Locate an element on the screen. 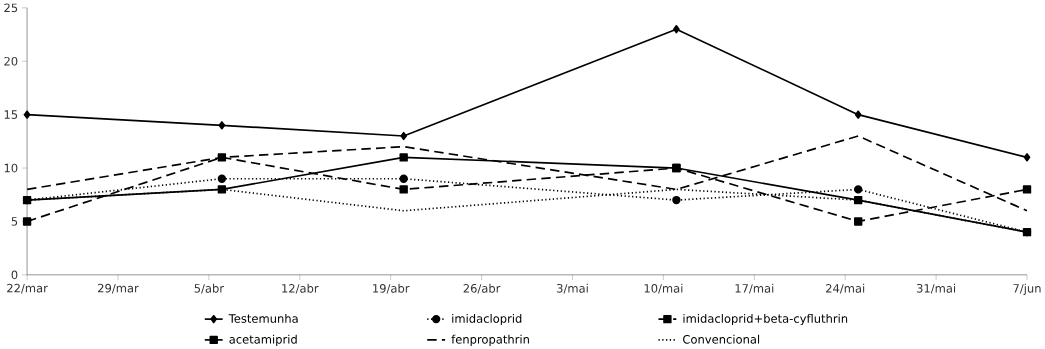 The height and width of the screenshot is (349, 1045). y-tick-label: 0 is located at coordinates (14, 275).